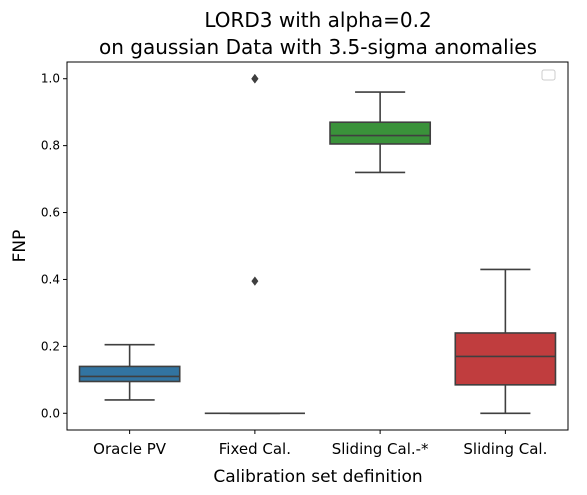 This screenshot has width=587, height=495. What do you see at coordinates (505, 449) in the screenshot?
I see `x-tick-label: Sliding Cal.` at bounding box center [505, 449].